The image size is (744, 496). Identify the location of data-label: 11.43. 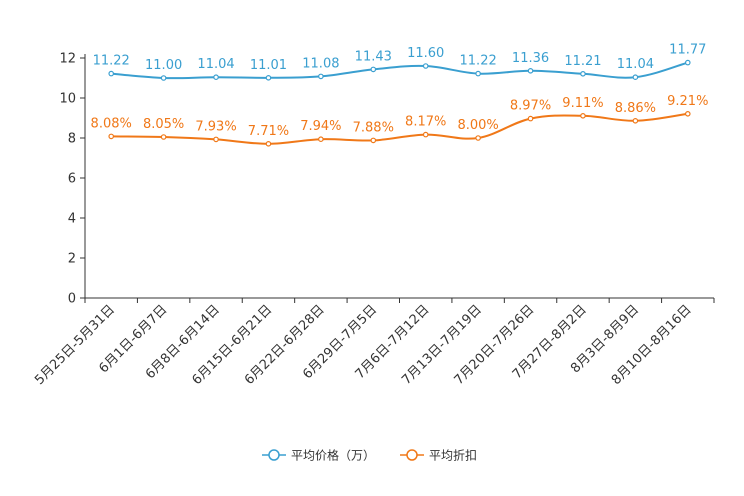
(373, 56).